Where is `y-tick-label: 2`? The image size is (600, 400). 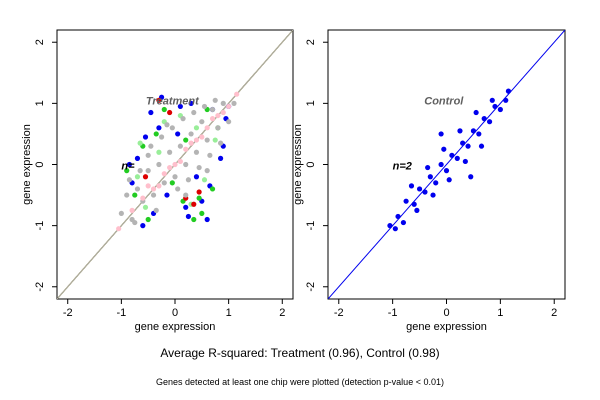 y-tick-label: 2 is located at coordinates (311, 42).